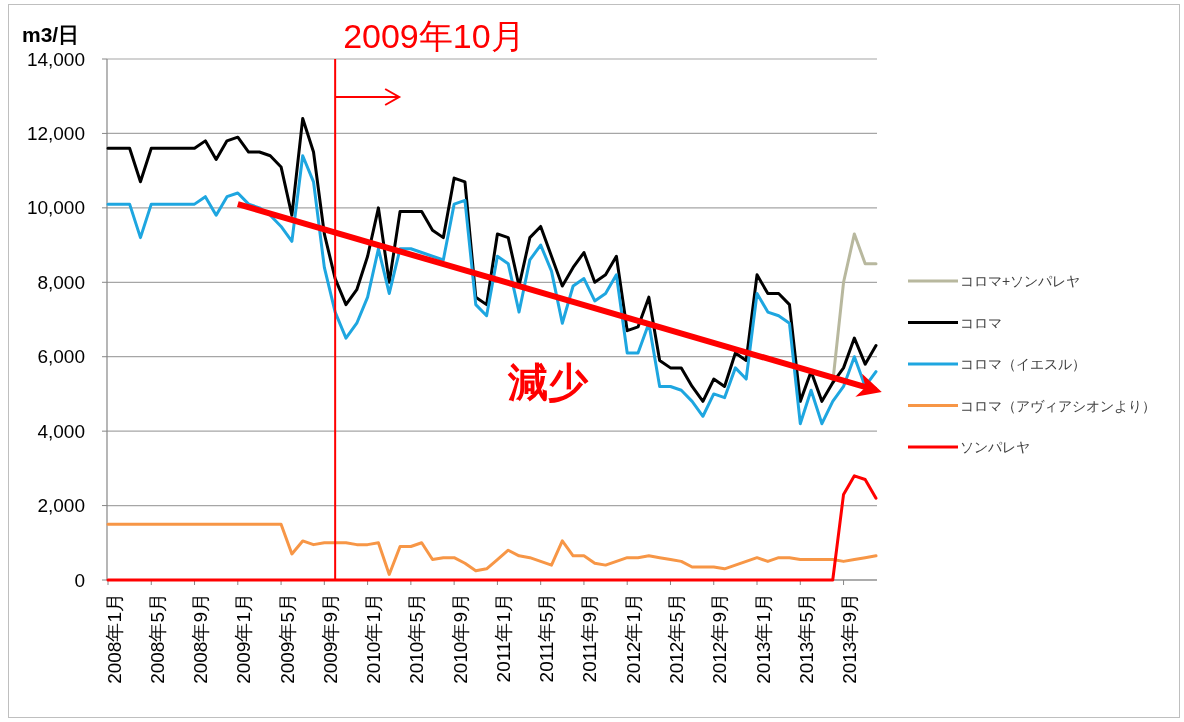  Describe the element at coordinates (374, 638) in the screenshot. I see `x-tick-label: 2010年1月` at that location.